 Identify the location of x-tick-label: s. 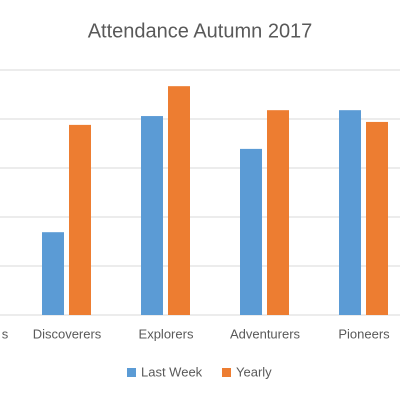
(5, 333).